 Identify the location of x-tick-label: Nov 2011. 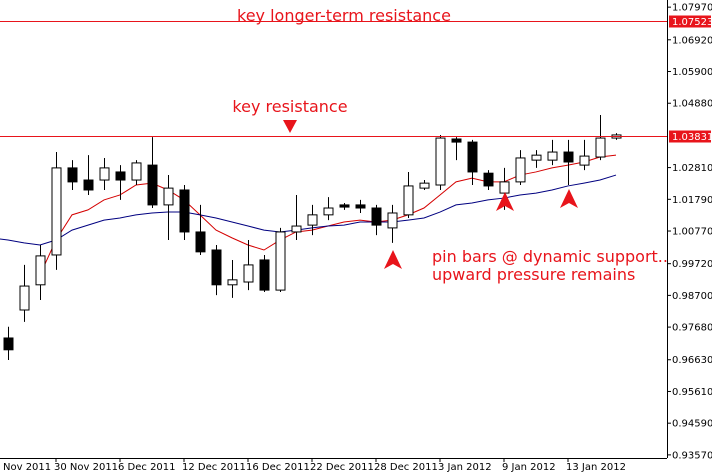
(27, 467).